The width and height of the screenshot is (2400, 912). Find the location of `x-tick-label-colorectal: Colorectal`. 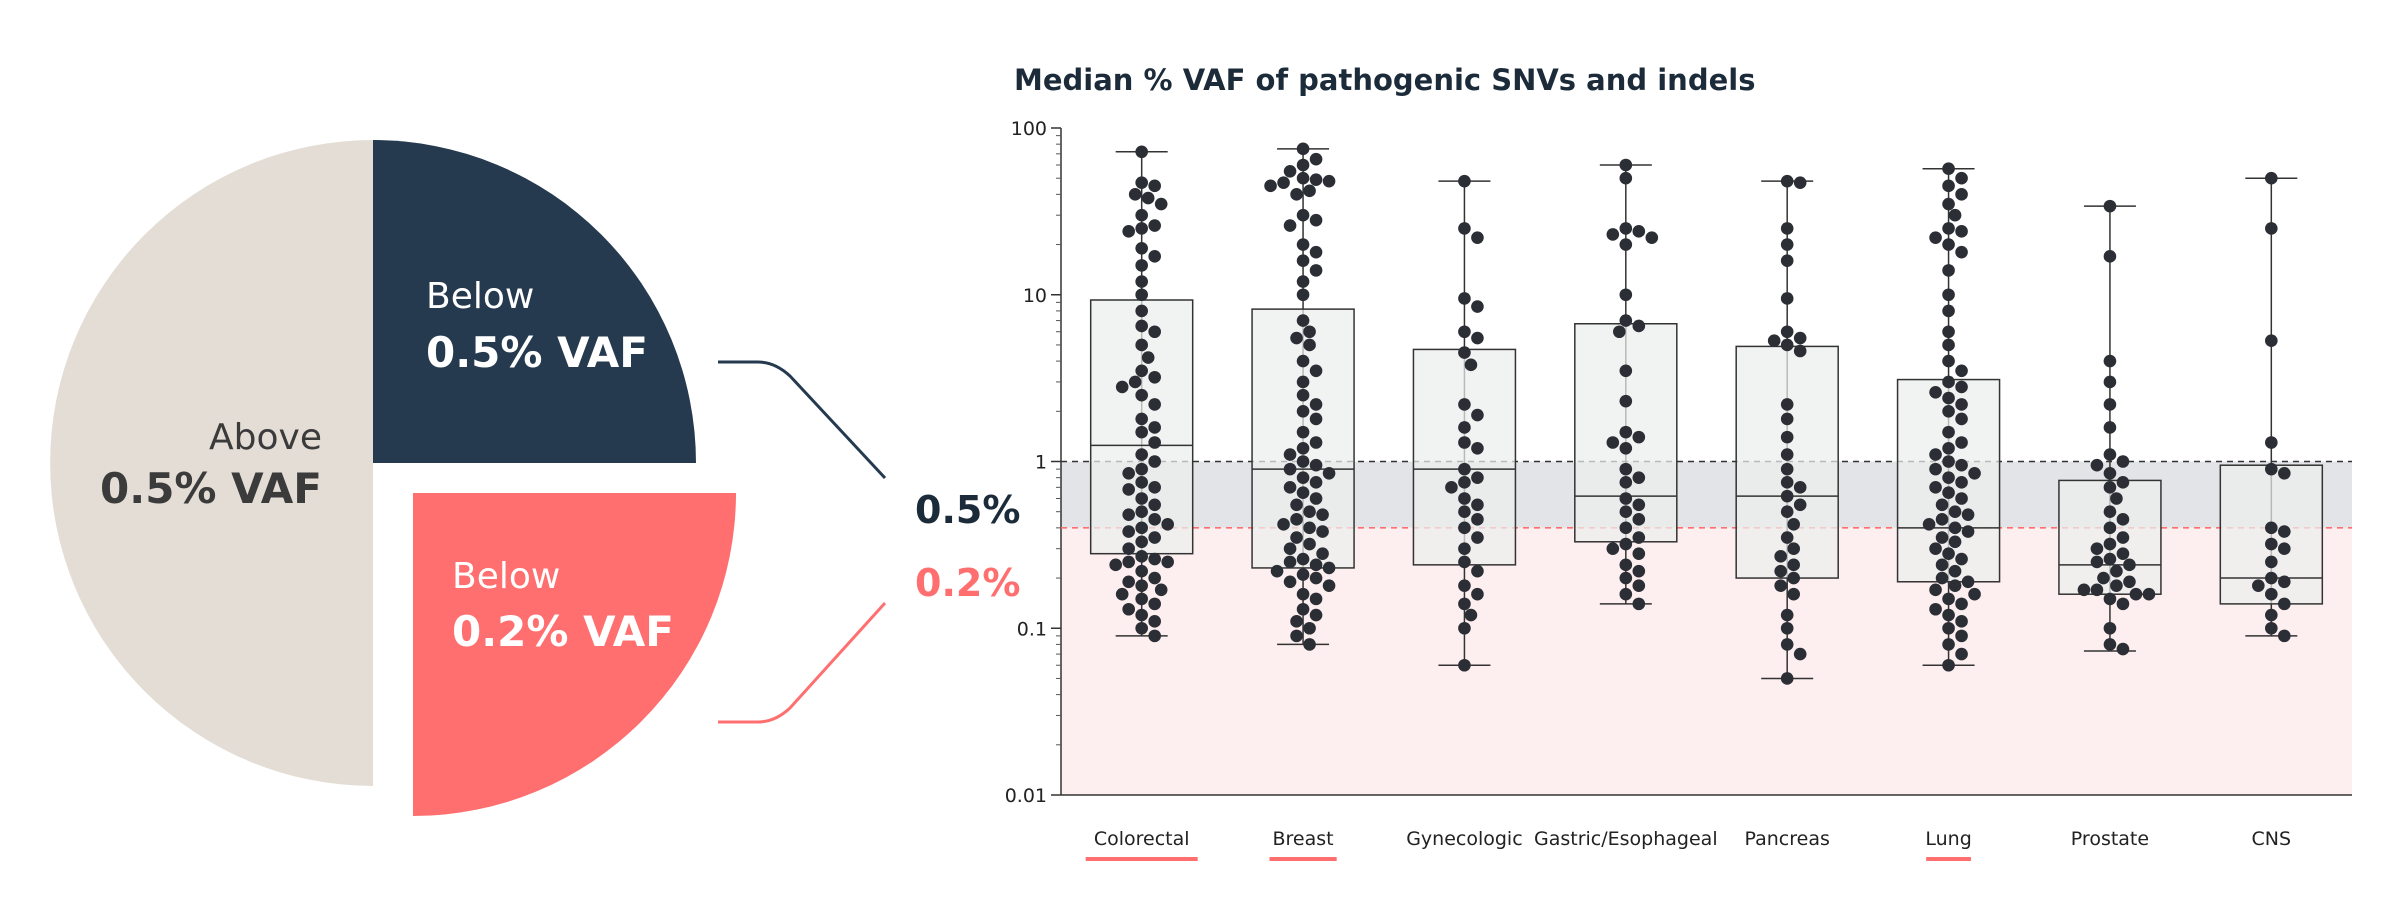

x-tick-label-colorectal: Colorectal is located at coordinates (1142, 839).